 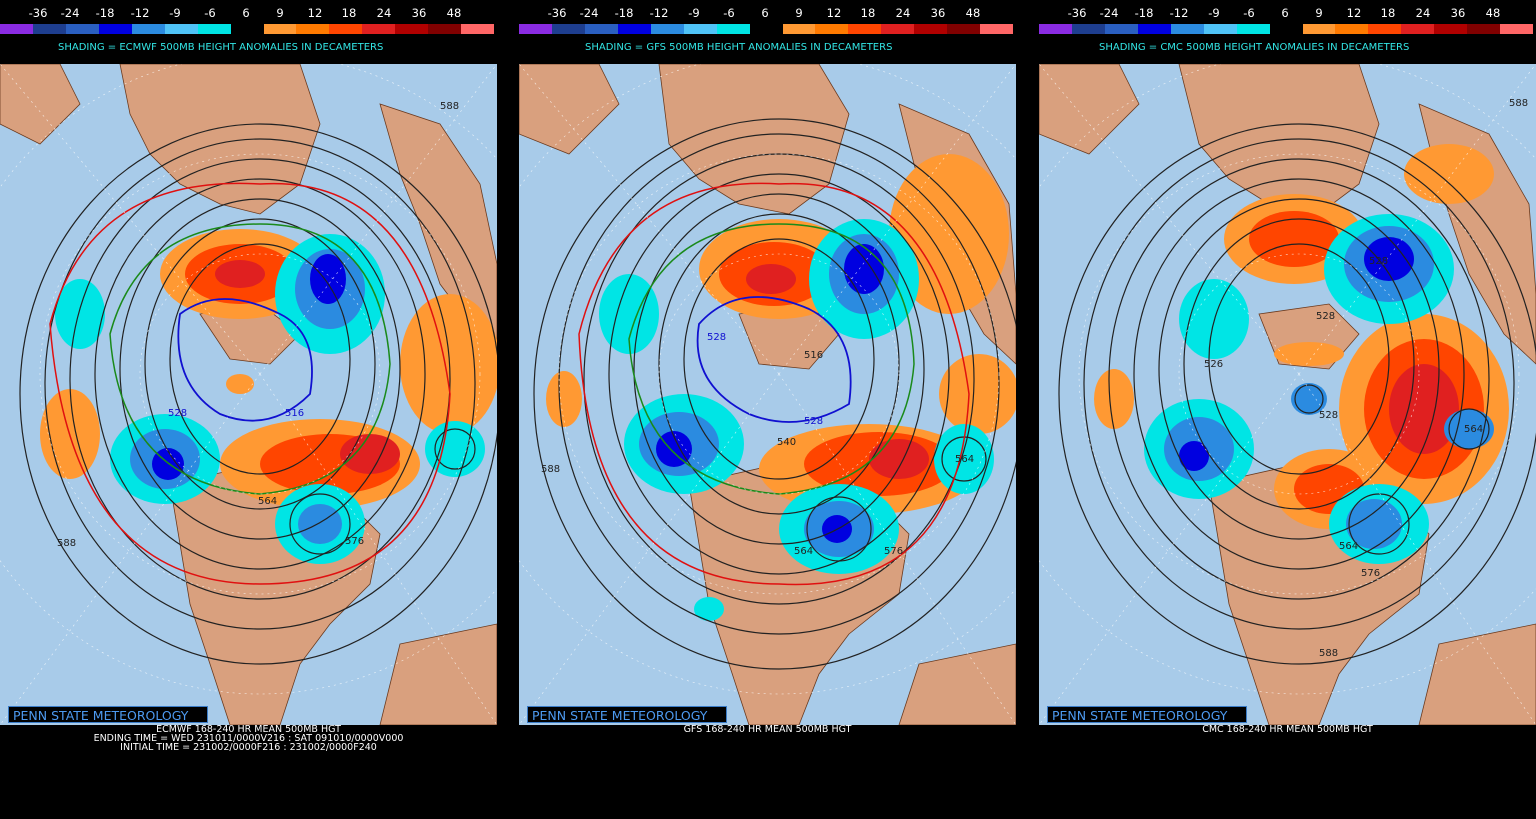 I want to click on colorbar-tick: 6, so click(x=765, y=13).